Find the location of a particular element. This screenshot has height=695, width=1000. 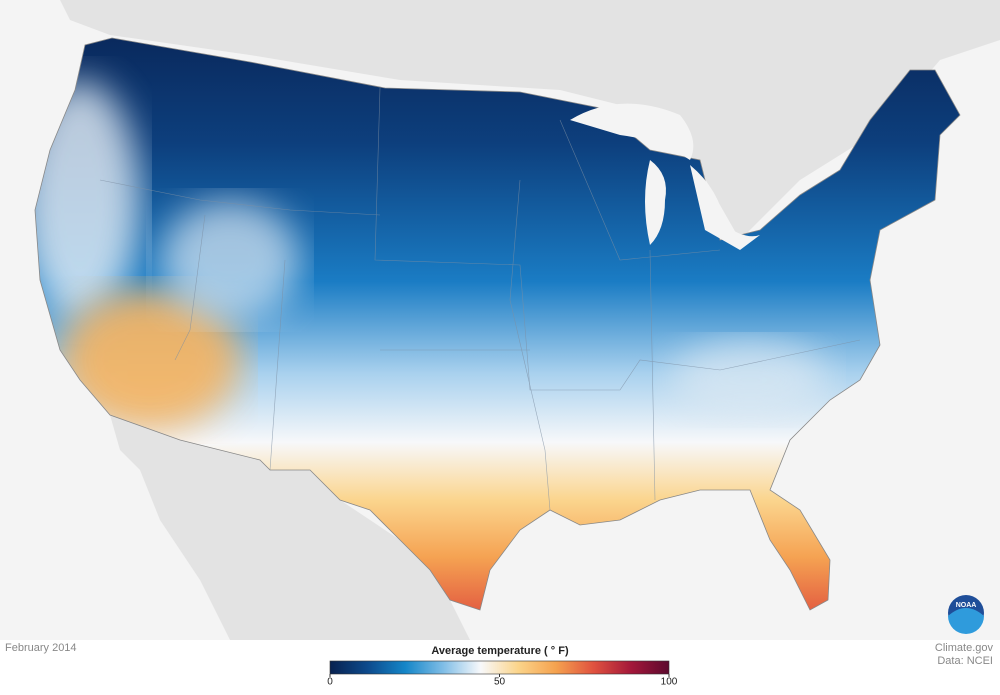

lake-huron-erie is located at coordinates (725, 207).